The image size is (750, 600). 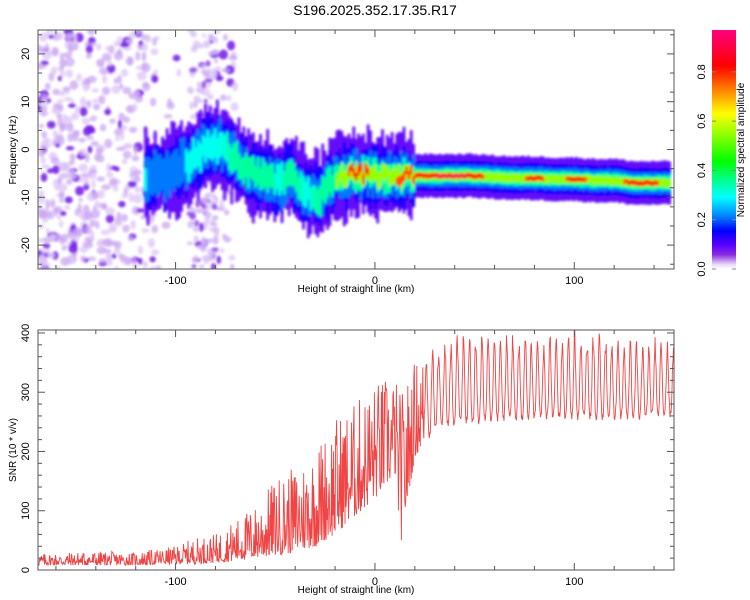 I want to click on y-tick-label: 10, so click(x=26, y=102).